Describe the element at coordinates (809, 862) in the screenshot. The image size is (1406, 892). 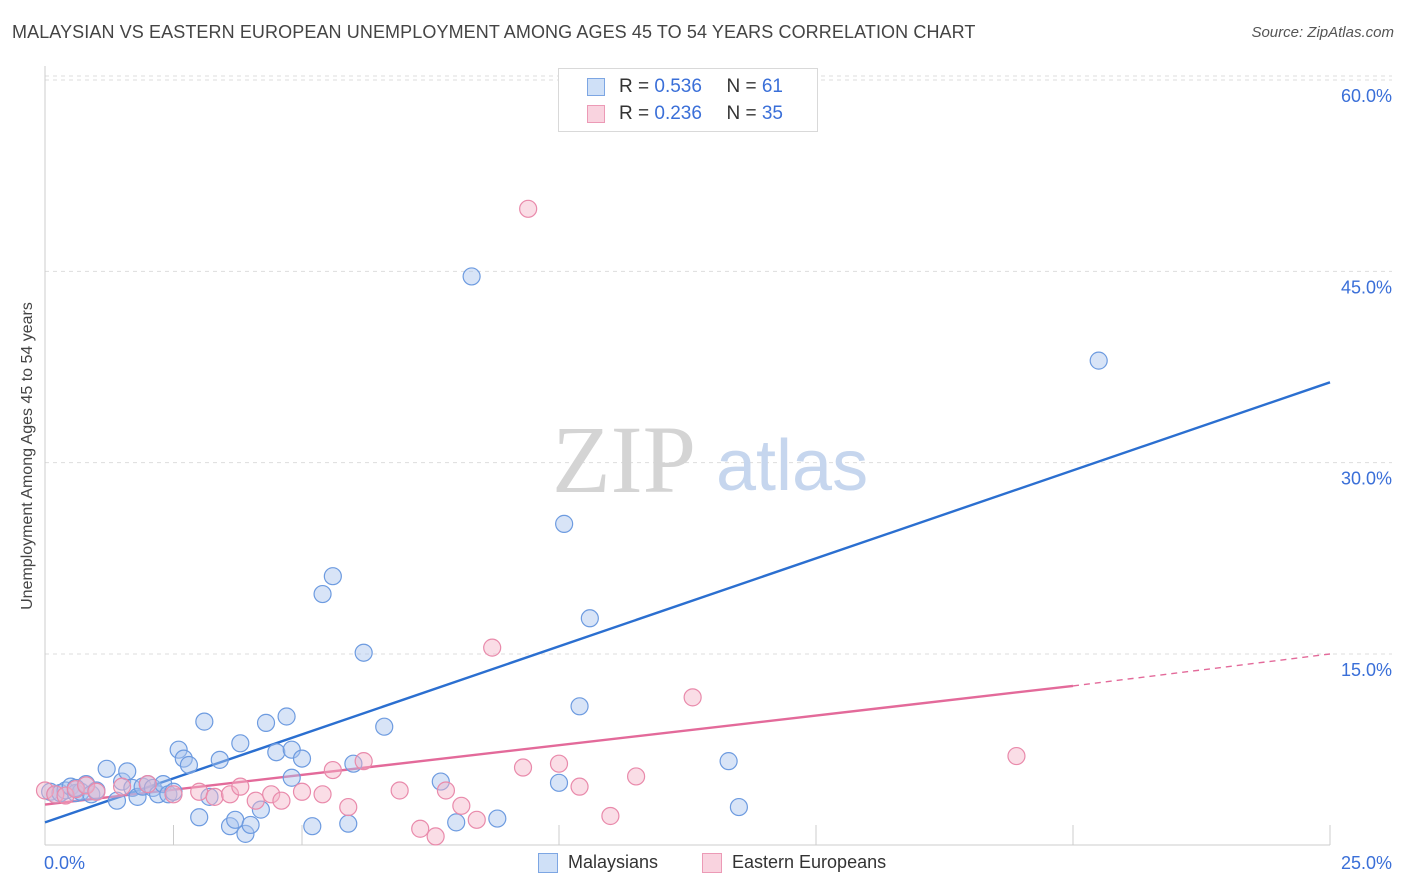
I see `bottom-legend-label-eastern-europeans: Eastern Europeans` at that location.